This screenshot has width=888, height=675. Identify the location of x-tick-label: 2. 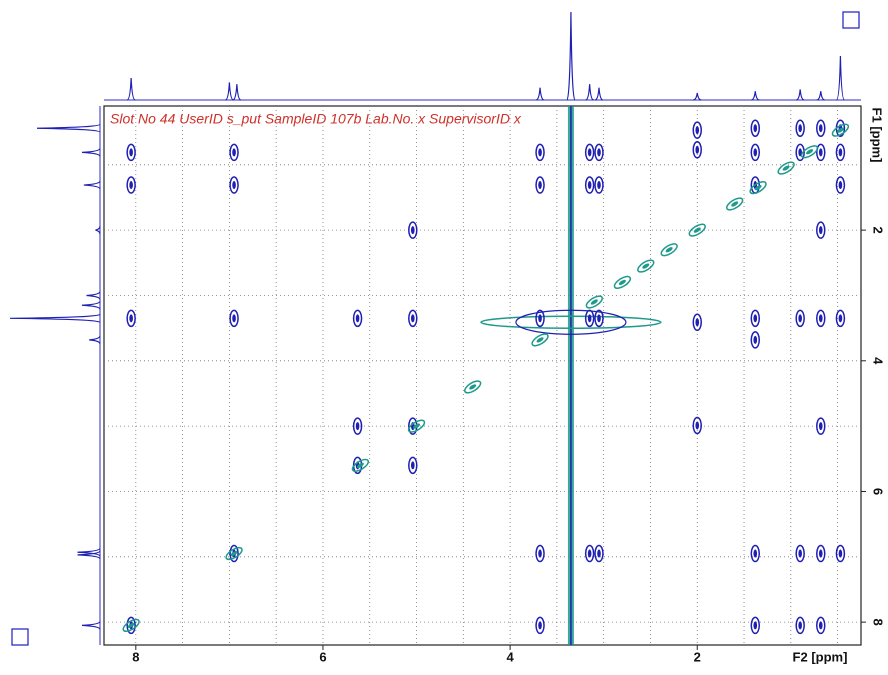
(697, 656).